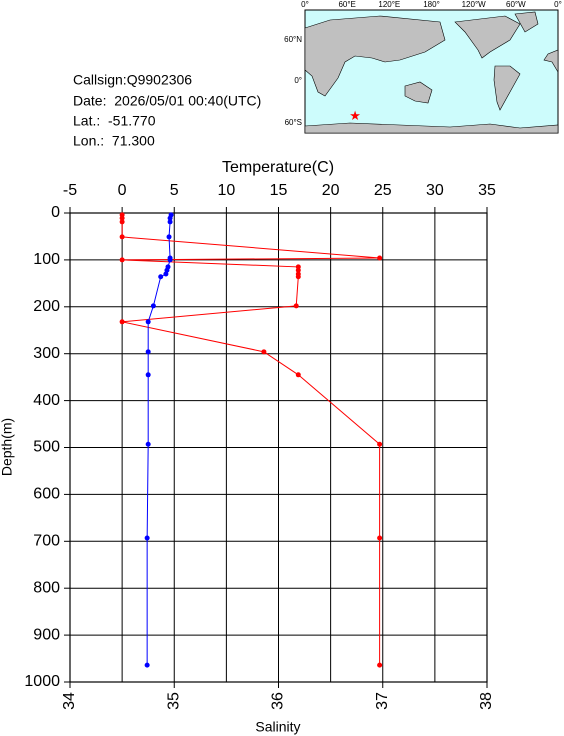 Image resolution: width=564 pixels, height=736 pixels. I want to click on y-tick-label: 700, so click(46, 541).